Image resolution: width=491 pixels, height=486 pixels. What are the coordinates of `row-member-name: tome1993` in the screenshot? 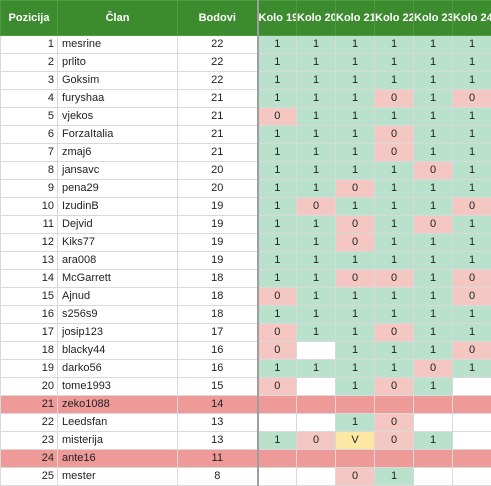 It's located at (118, 387).